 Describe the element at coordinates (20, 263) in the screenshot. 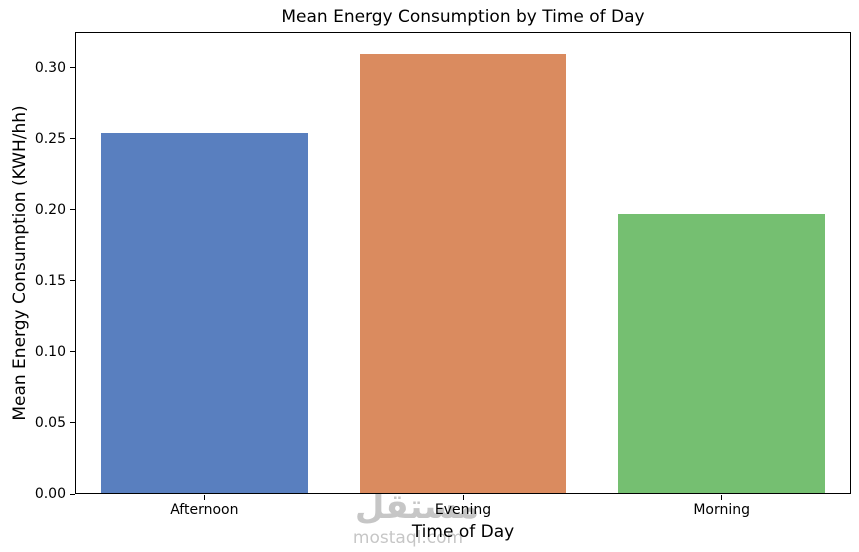

I see `y-axis-label: Mean Energy Consumption (KWH/hh)` at that location.